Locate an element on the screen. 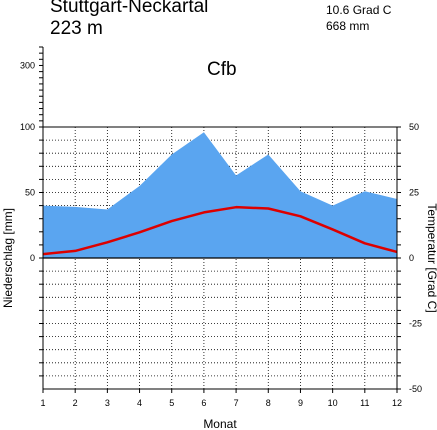  right-tick-label: 50 is located at coordinates (414, 127).